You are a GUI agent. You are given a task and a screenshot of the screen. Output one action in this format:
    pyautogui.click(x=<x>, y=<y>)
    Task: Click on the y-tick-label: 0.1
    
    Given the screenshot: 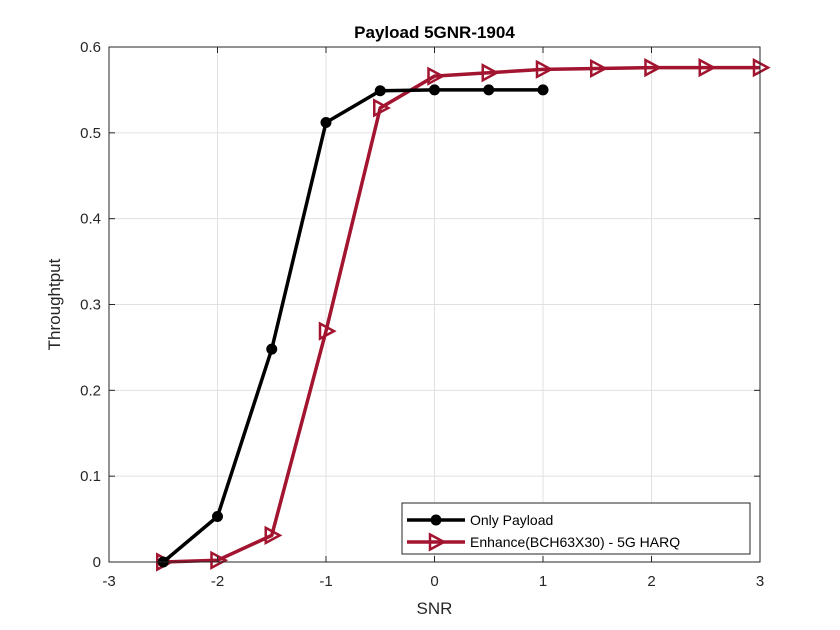 What is the action you would take?
    pyautogui.click(x=90, y=476)
    